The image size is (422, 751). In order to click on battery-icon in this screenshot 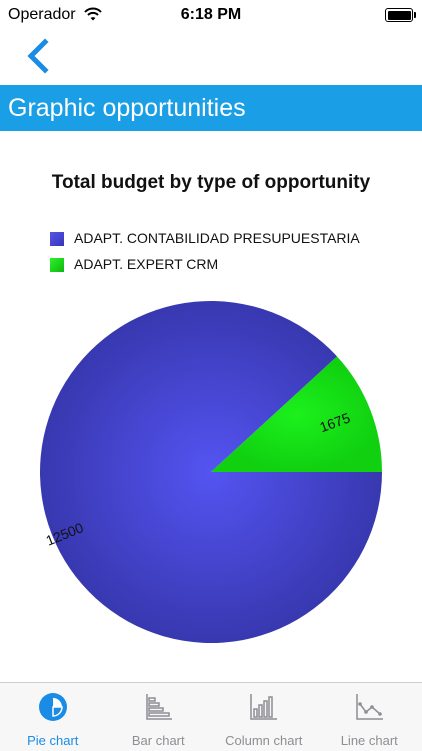, I will do `click(399, 15)`.